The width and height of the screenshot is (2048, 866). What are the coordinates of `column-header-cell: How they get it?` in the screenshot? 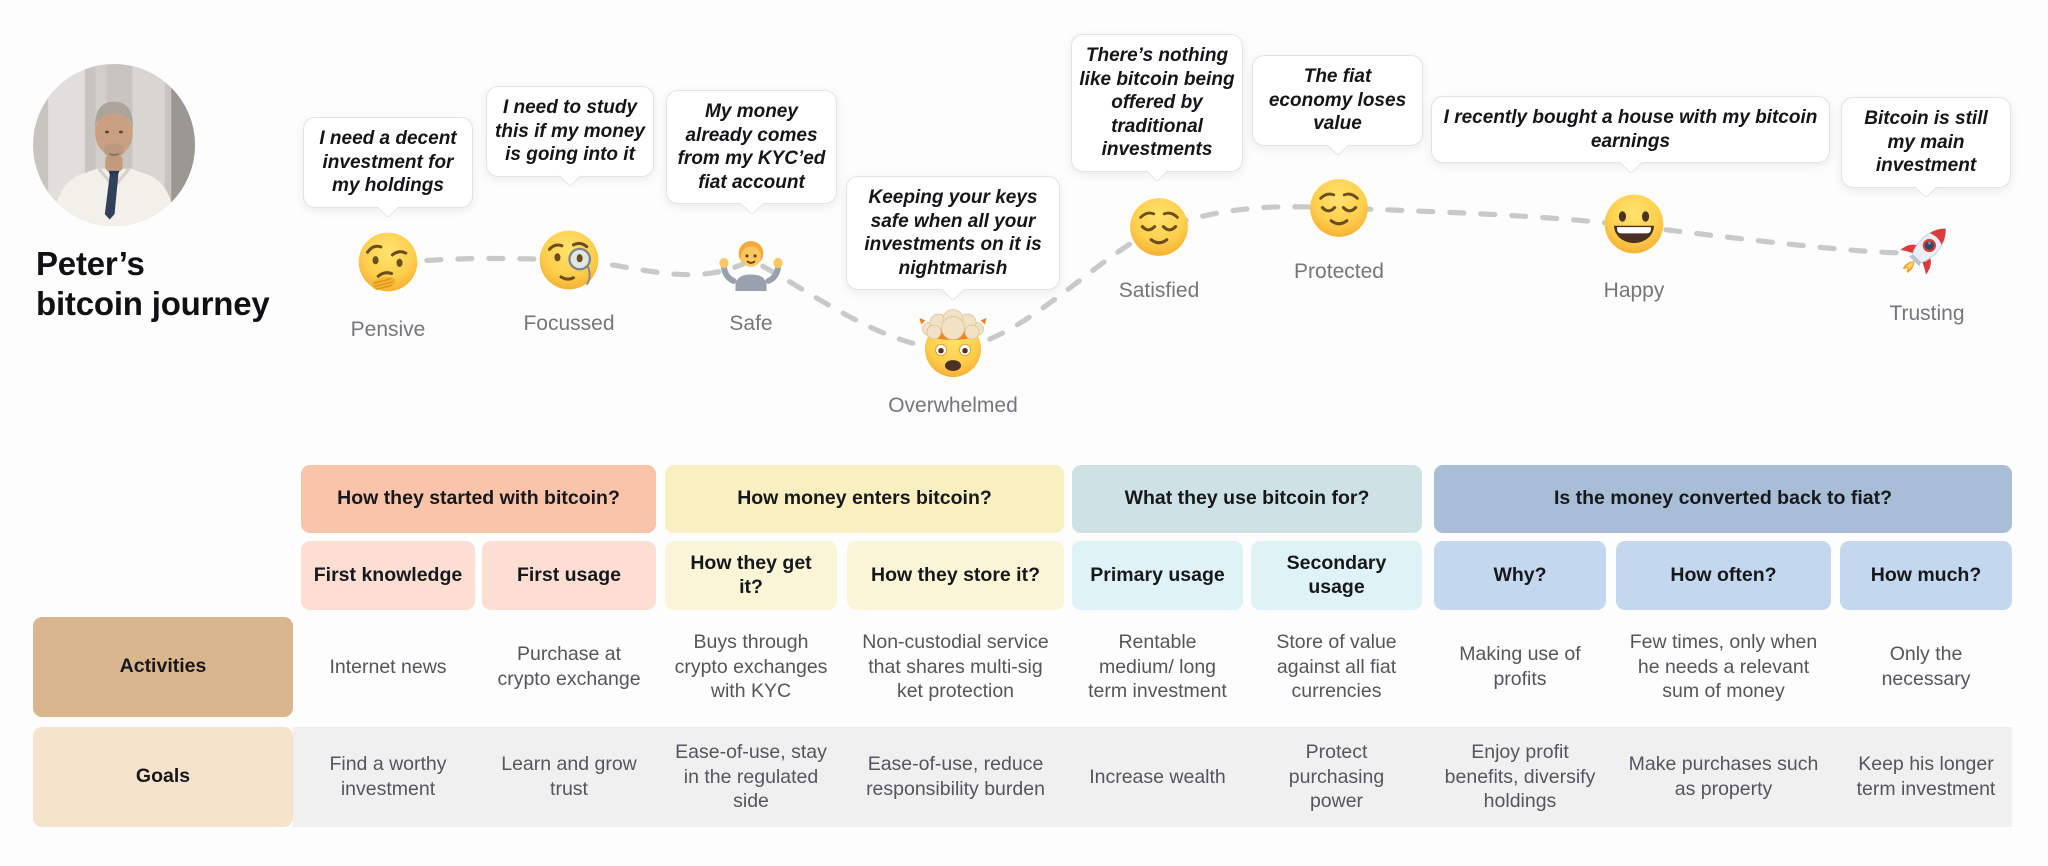 It's located at (751, 575).